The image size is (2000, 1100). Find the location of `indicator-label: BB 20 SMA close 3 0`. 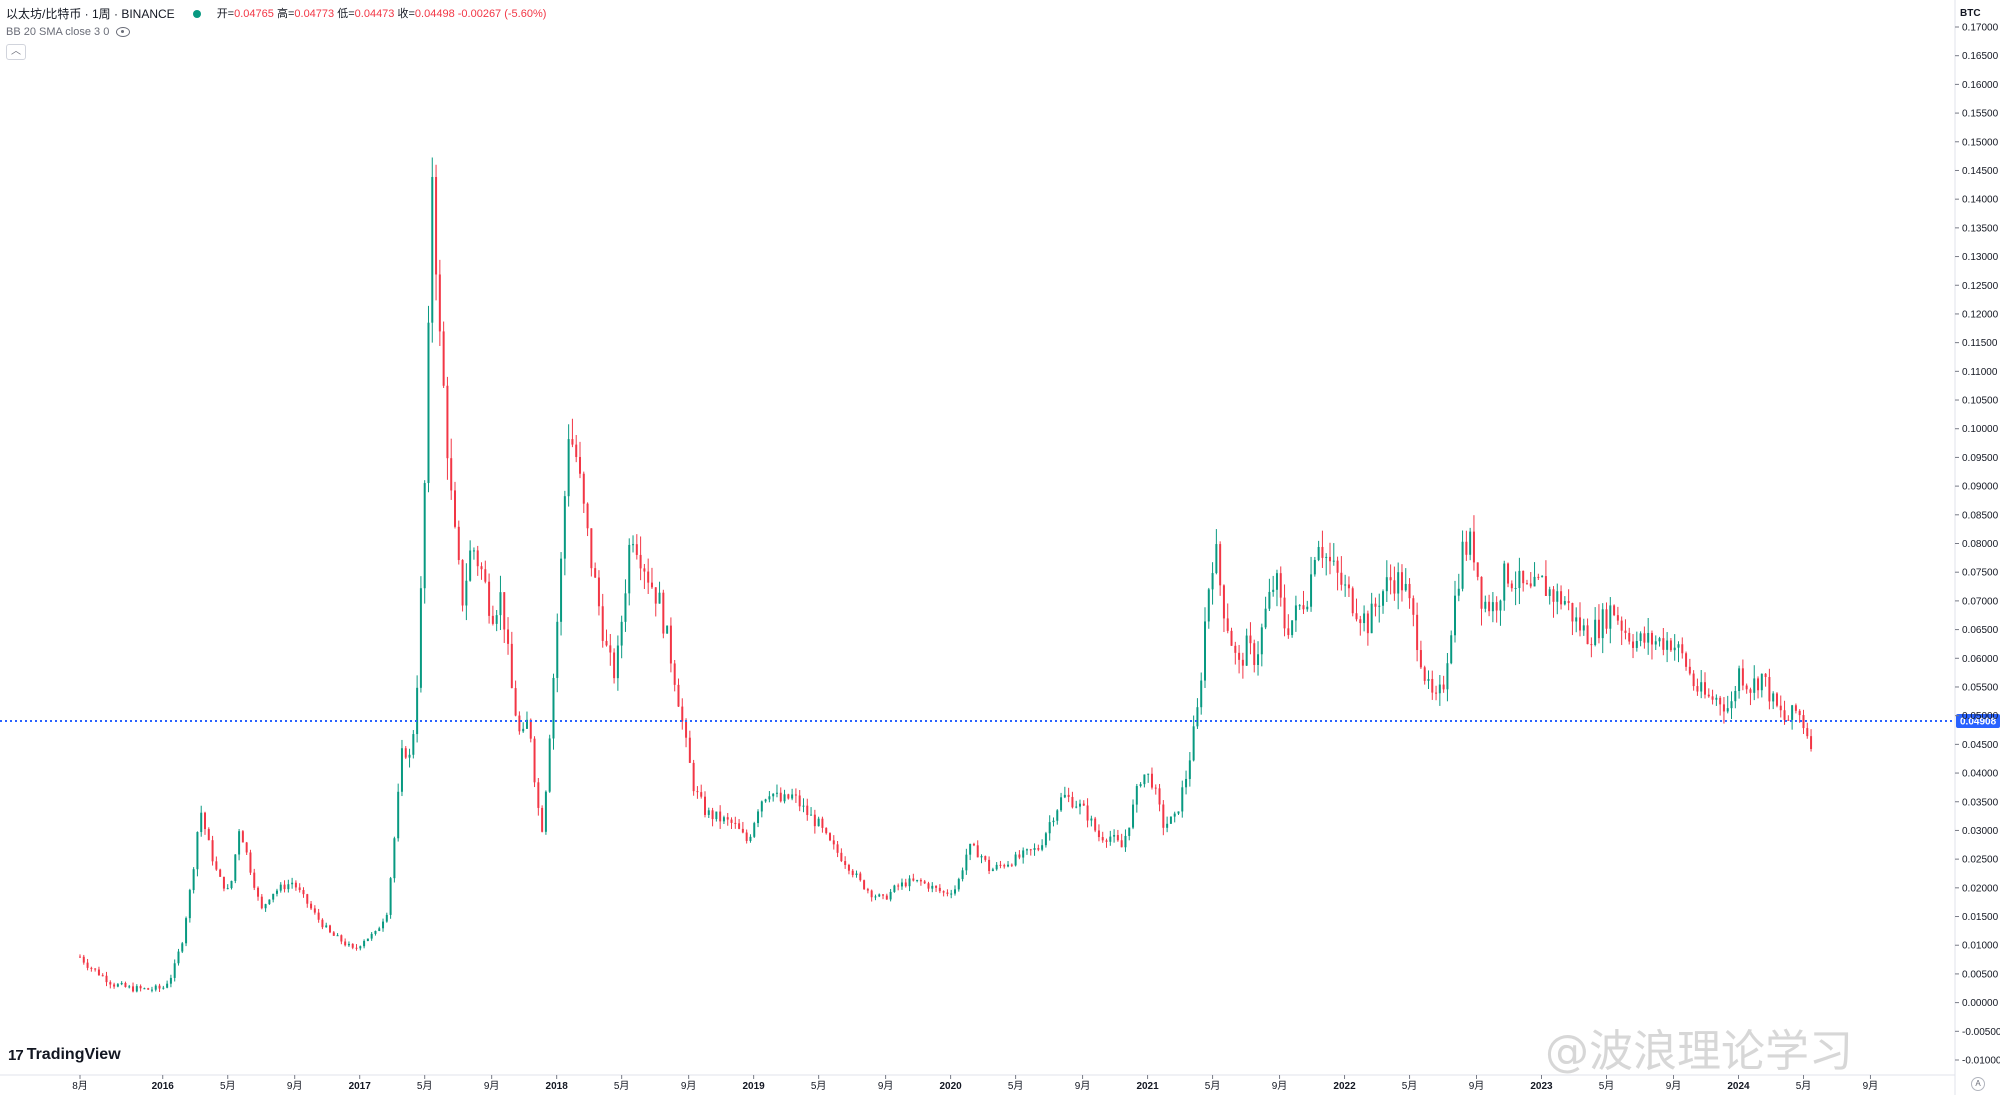

indicator-label: BB 20 SMA close 3 0 is located at coordinates (58, 32).